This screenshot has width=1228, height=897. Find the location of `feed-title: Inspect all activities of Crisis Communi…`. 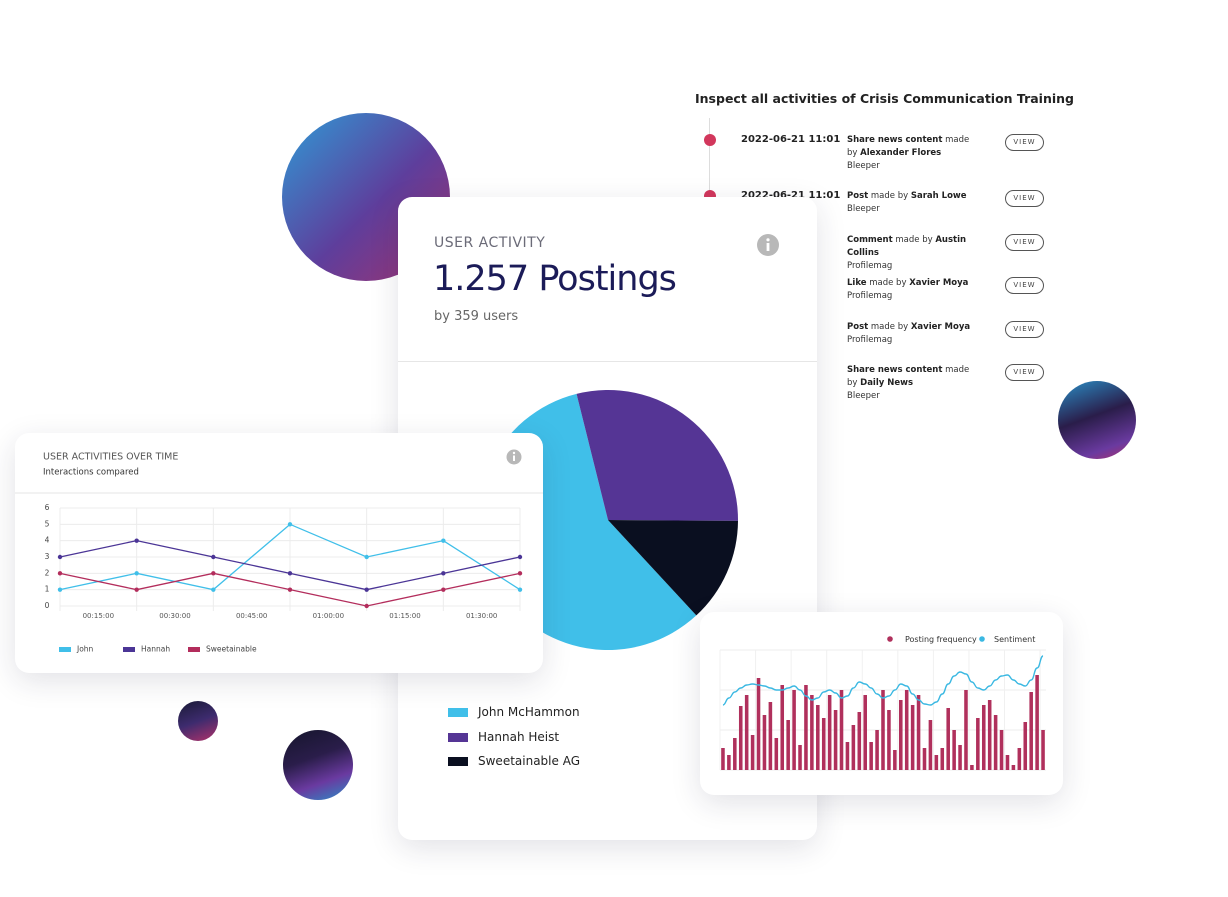

feed-title: Inspect all activities of Crisis Communi… is located at coordinates (884, 98).